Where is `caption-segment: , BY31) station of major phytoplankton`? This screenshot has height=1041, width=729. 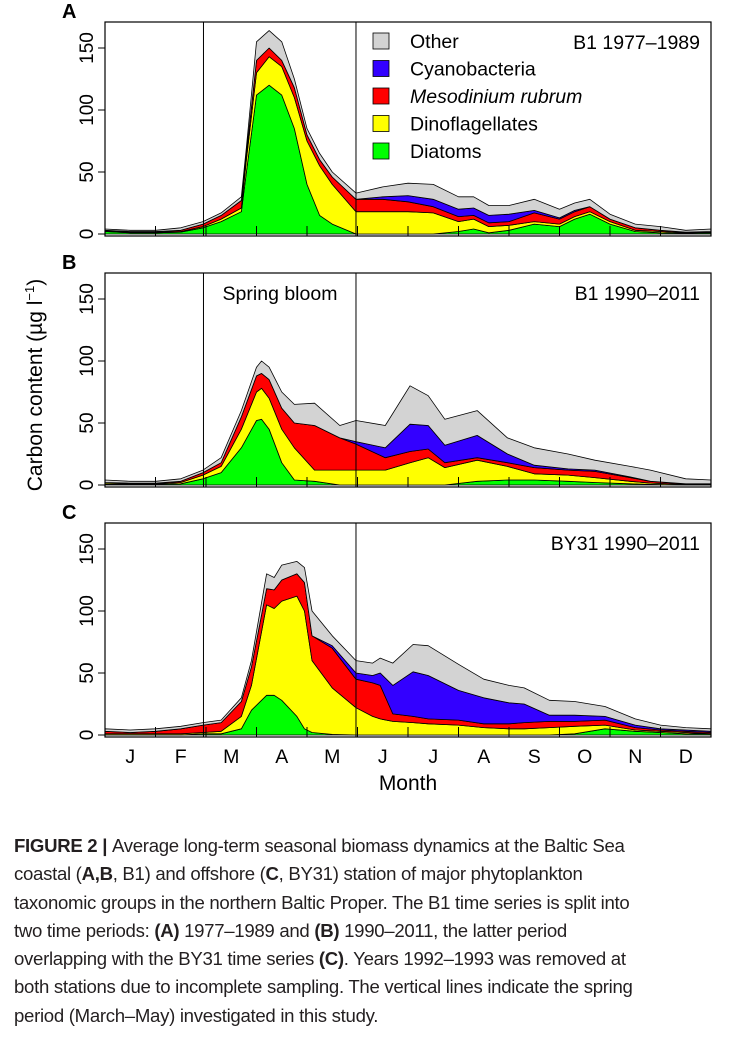
caption-segment: , BY31) station of major phytoplankton is located at coordinates (430, 874).